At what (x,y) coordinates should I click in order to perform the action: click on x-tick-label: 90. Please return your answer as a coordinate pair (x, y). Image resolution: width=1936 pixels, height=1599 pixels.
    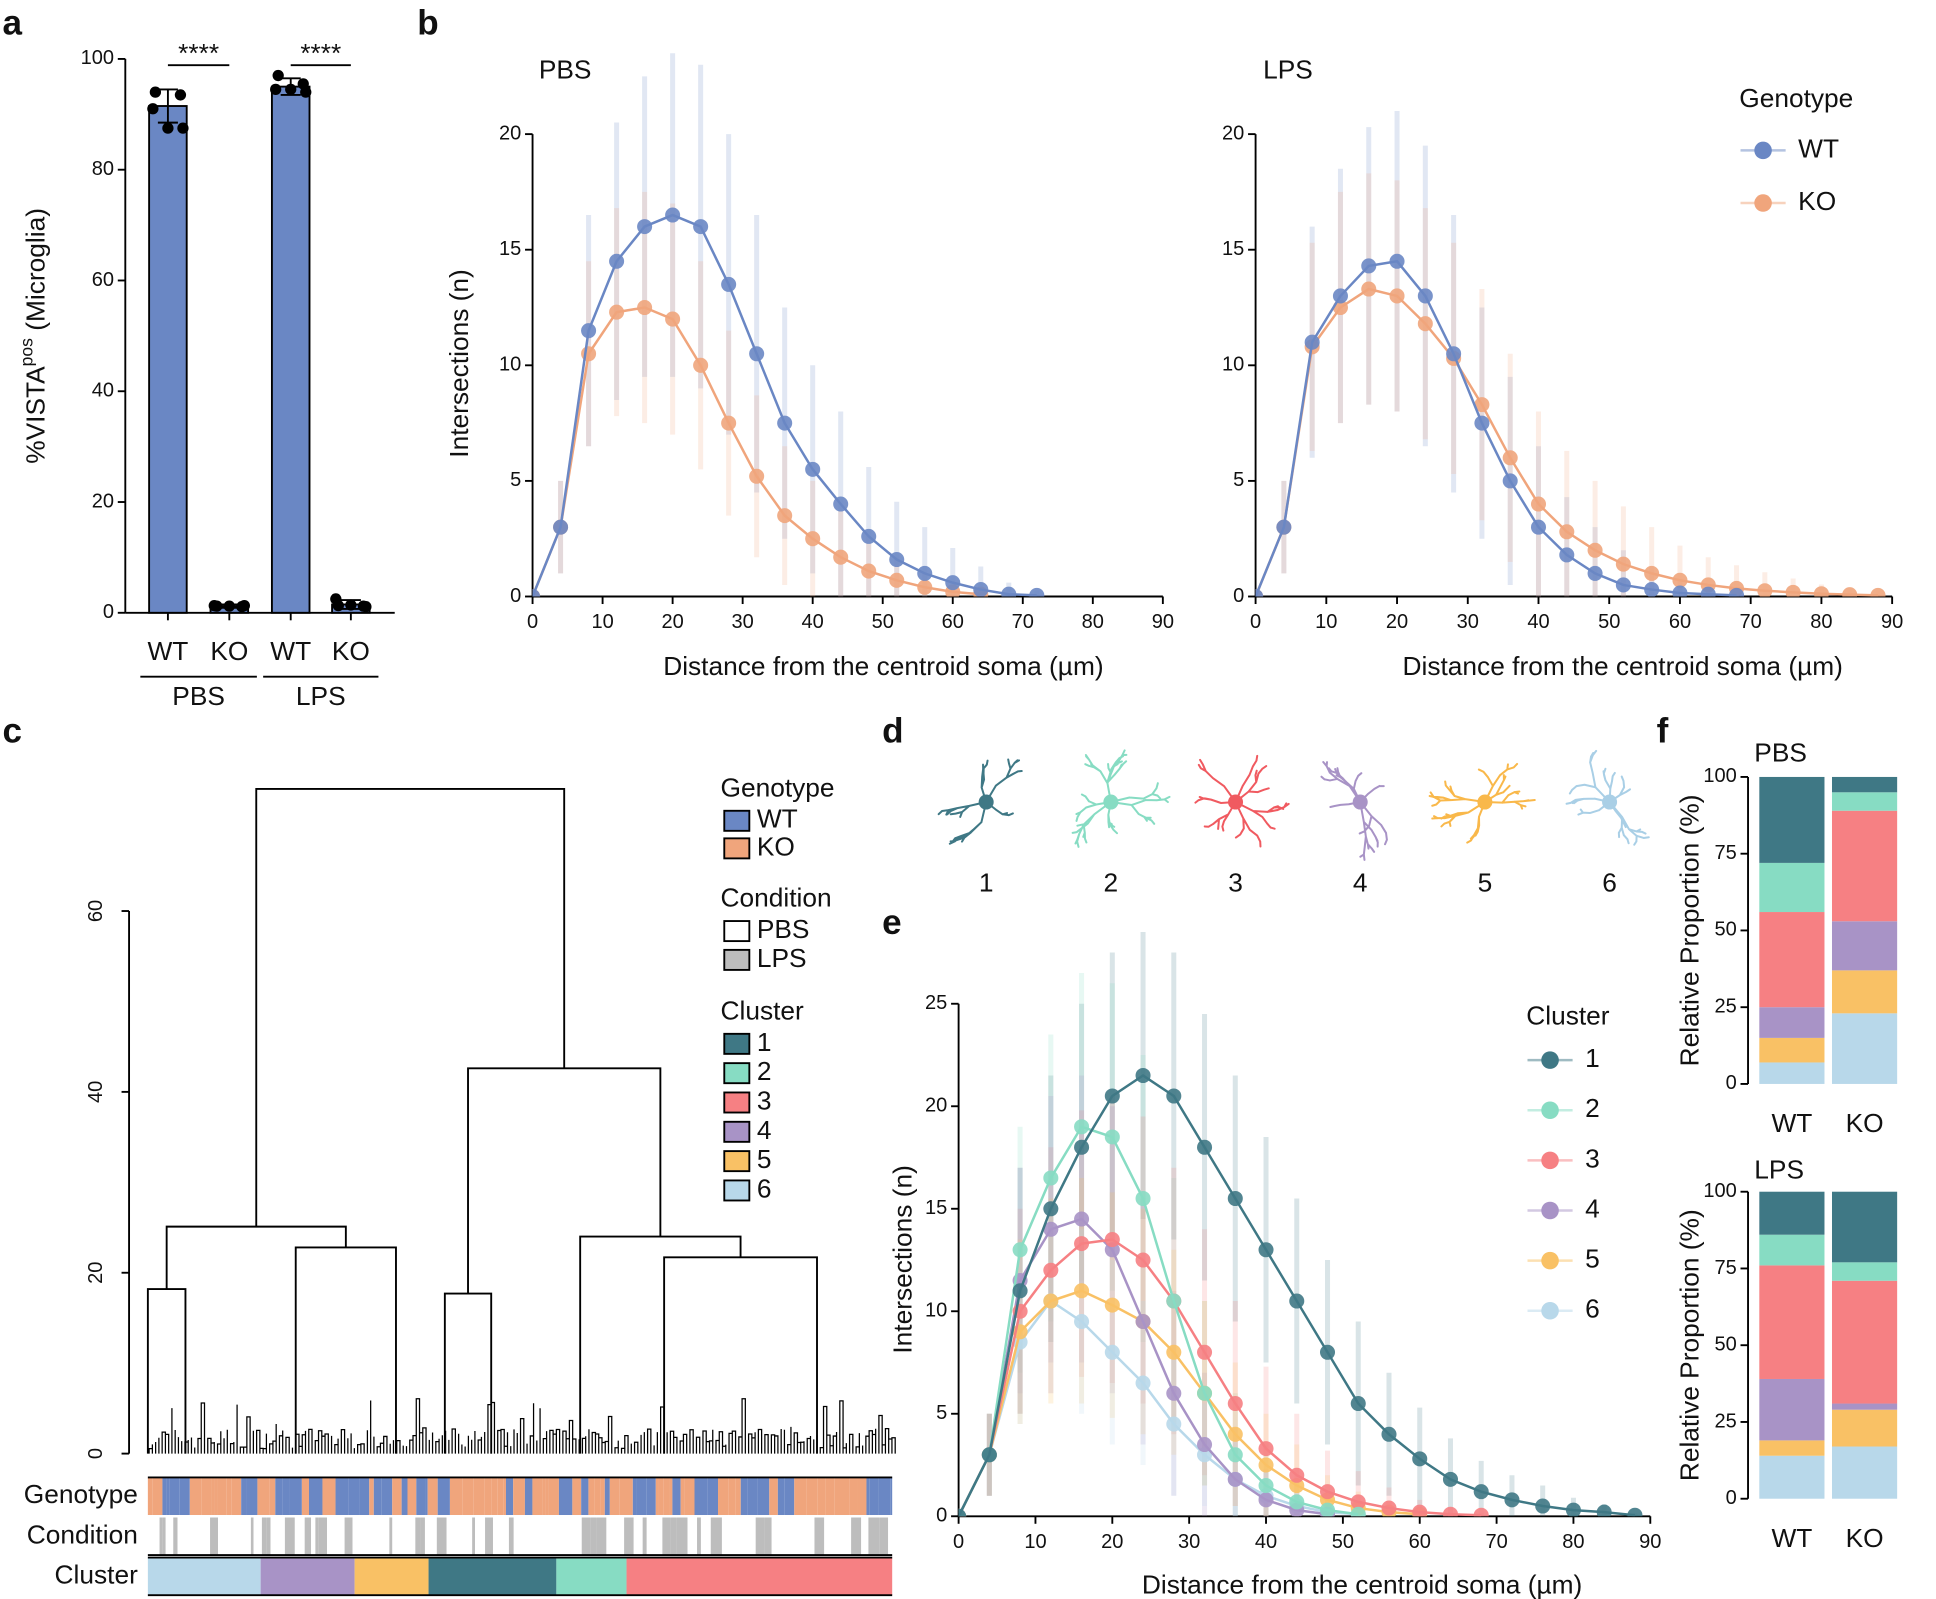
    Looking at the image, I should click on (1163, 622).